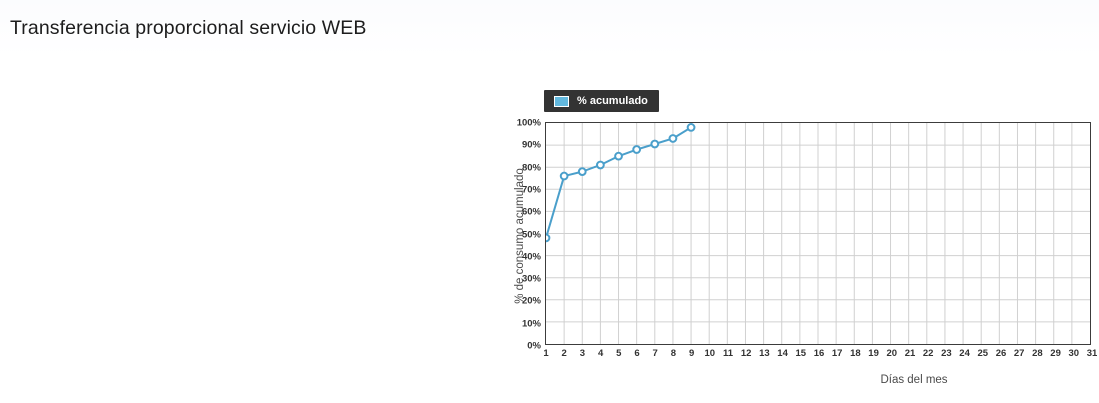  Describe the element at coordinates (964, 353) in the screenshot. I see `x-tick-label: 24` at that location.